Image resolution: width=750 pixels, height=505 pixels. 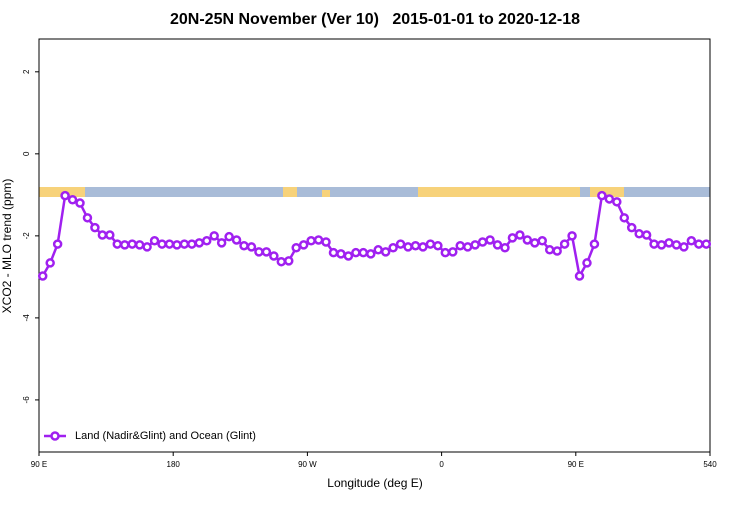 I want to click on x-tick-label: 540, so click(x=710, y=464).